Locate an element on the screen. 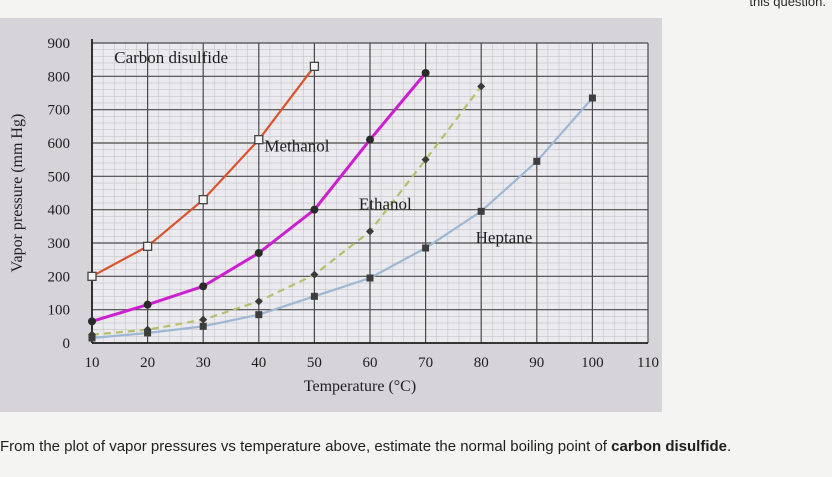 This screenshot has width=832, height=477. series-label: Carbon disulfide is located at coordinates (171, 57).